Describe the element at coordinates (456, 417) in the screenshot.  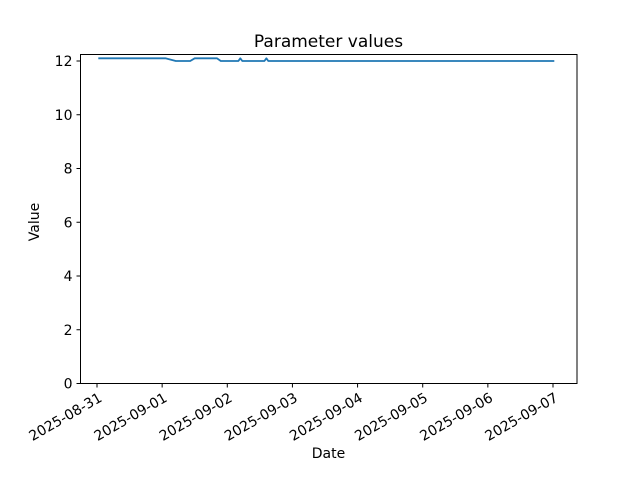
I see `x-tick-label: 2025-09-06` at that location.